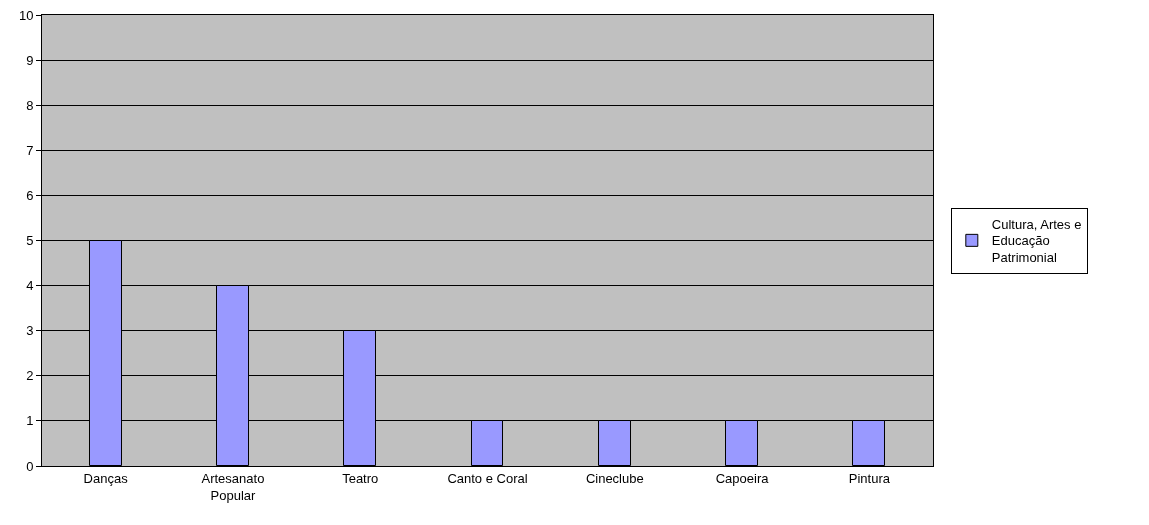 The image size is (1149, 525). I want to click on y-tick-label: 0, so click(30, 466).